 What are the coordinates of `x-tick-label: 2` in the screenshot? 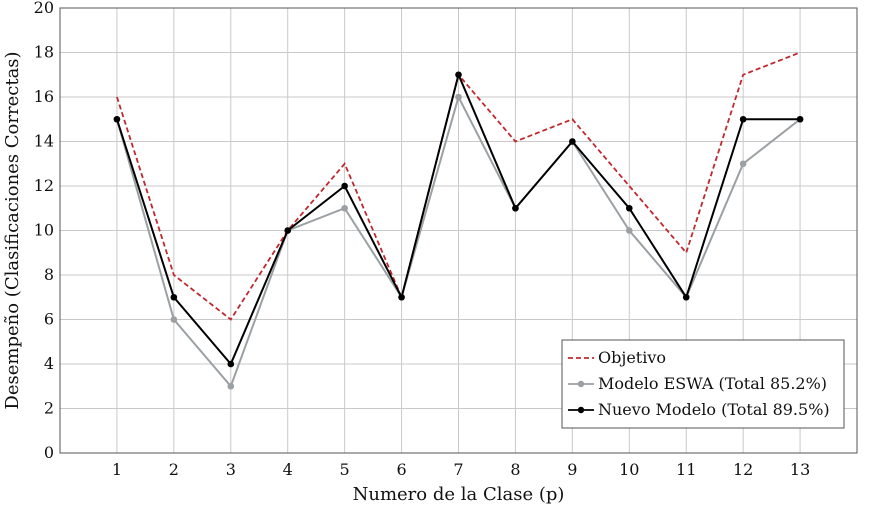 It's located at (174, 469).